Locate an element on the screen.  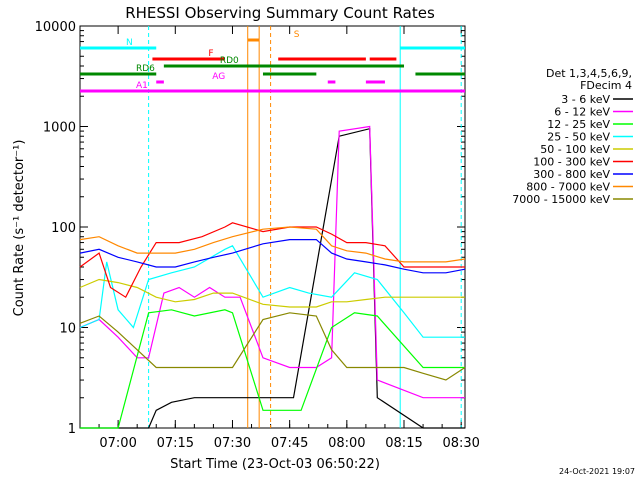
chart-title: RHESSI Observing Summary Count Rates is located at coordinates (280, 13).